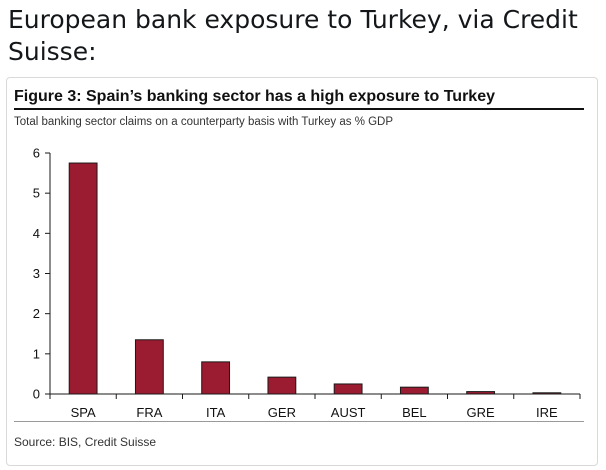 The image size is (606, 470). Describe the element at coordinates (36, 153) in the screenshot. I see `y-tick-label: 6` at that location.